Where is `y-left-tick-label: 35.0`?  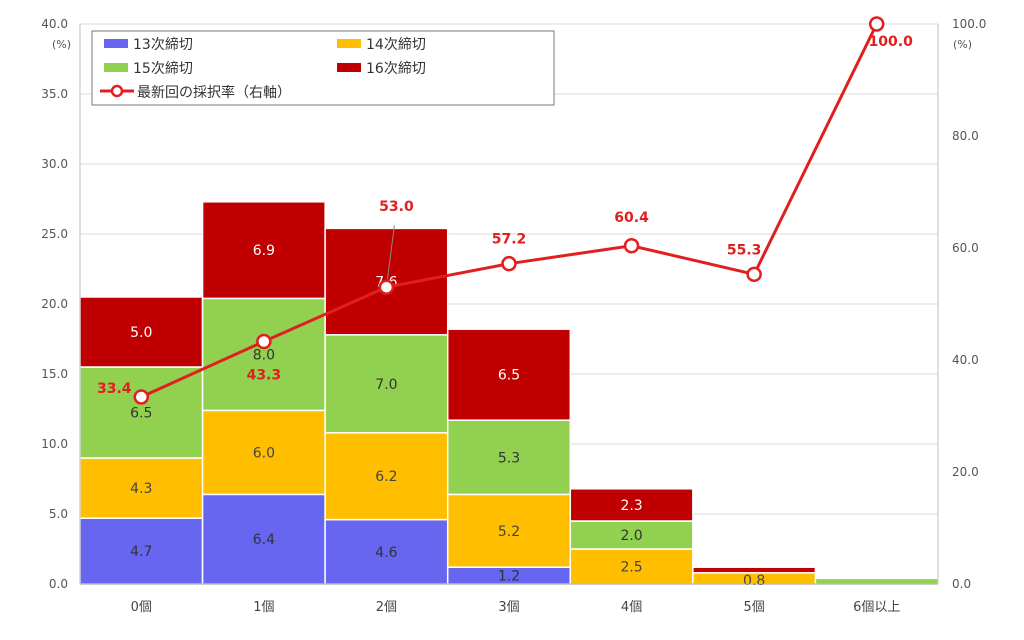 y-left-tick-label: 35.0 is located at coordinates (54, 94).